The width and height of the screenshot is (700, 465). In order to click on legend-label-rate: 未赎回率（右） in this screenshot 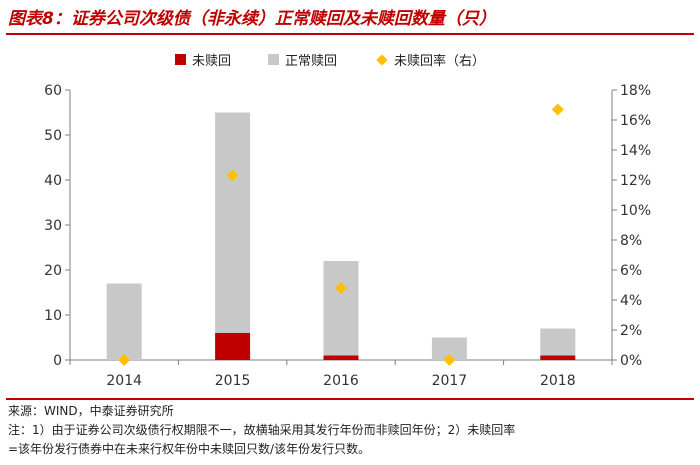, I will do `click(440, 61)`.